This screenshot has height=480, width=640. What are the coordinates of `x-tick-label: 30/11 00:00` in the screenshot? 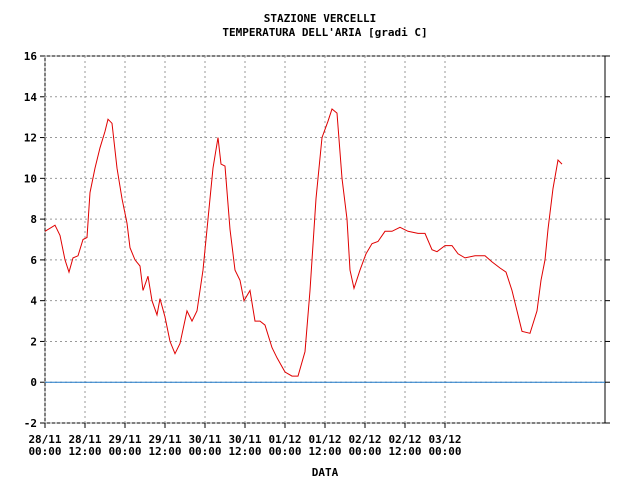 It's located at (204, 445).